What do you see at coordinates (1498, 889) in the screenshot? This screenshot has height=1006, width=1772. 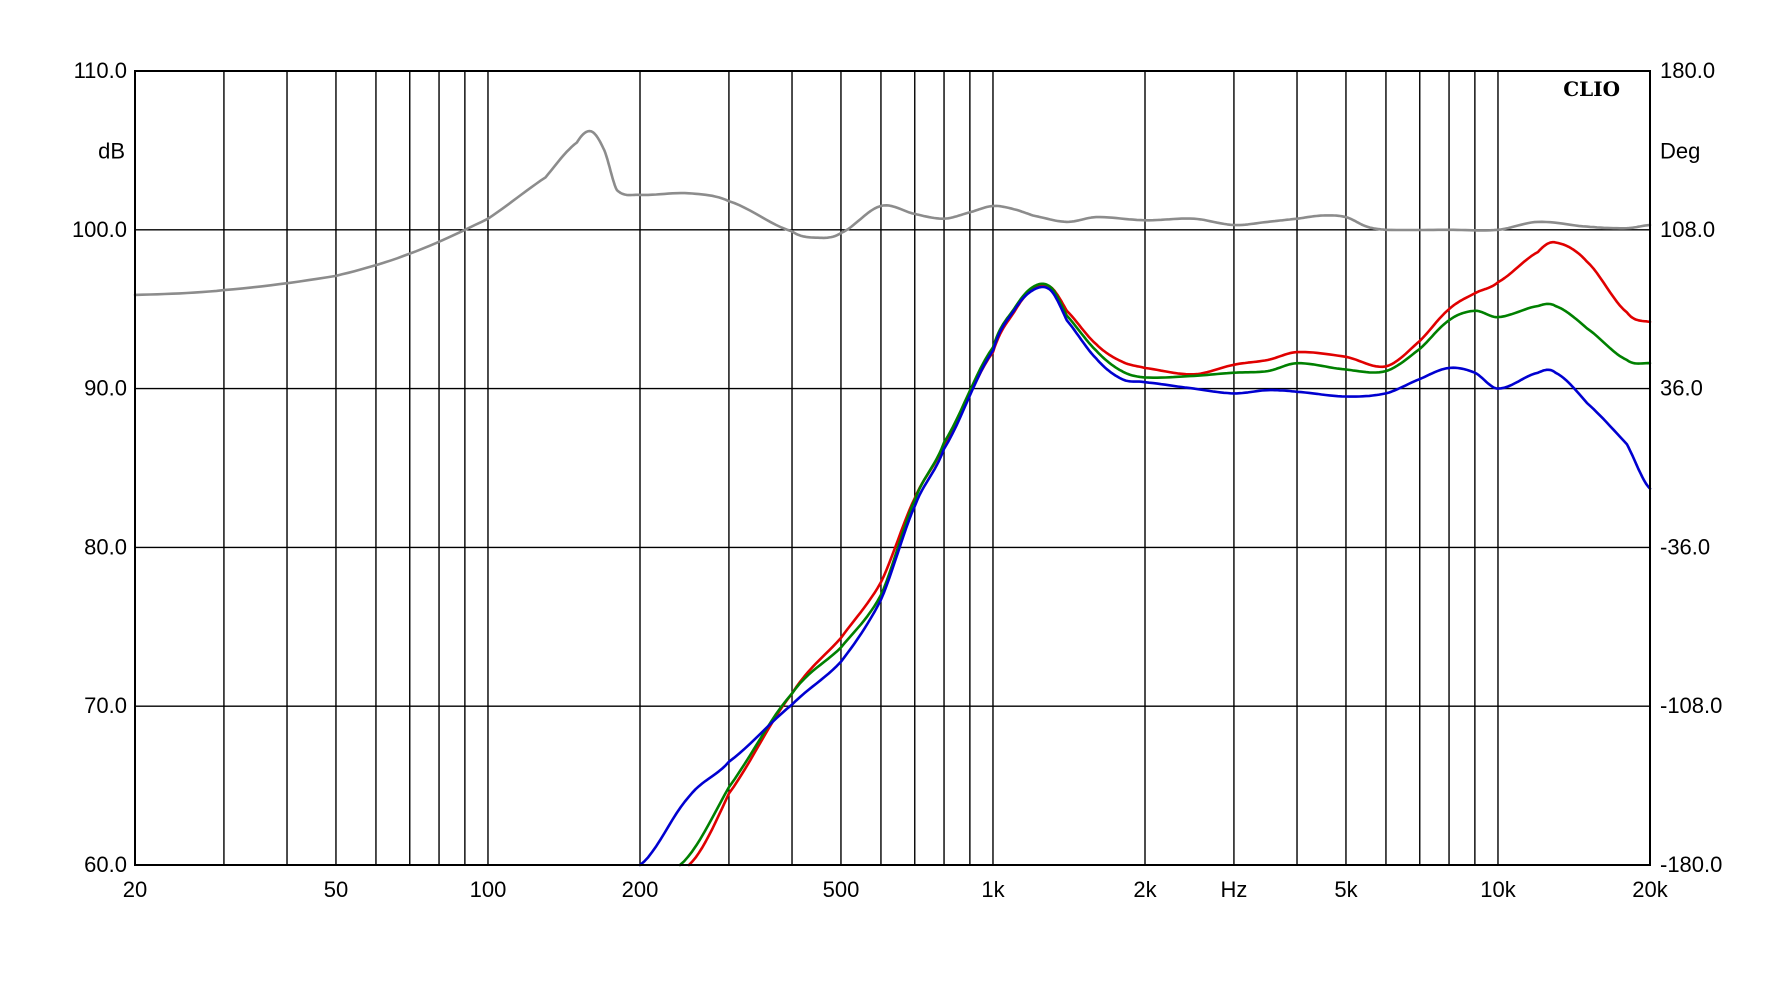 I see `x-tick-label: 10k` at bounding box center [1498, 889].